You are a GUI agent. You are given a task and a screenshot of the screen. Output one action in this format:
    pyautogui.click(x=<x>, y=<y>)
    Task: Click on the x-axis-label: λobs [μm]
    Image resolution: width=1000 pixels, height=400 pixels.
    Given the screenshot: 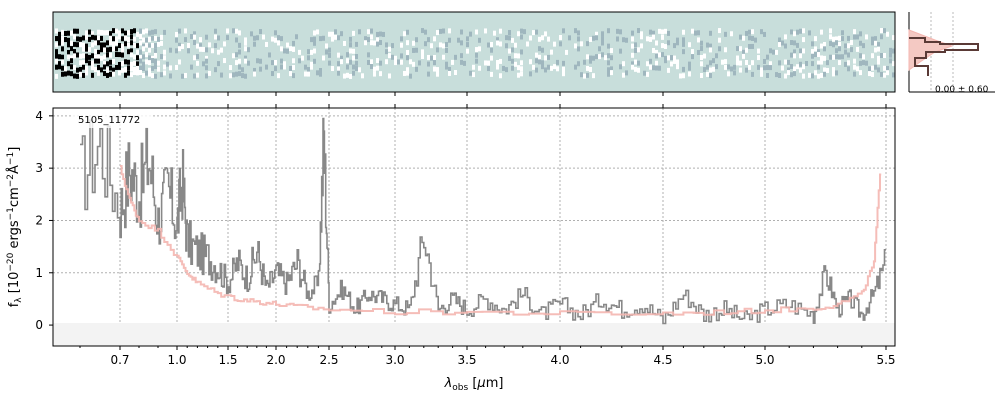 What is the action you would take?
    pyautogui.click(x=474, y=384)
    